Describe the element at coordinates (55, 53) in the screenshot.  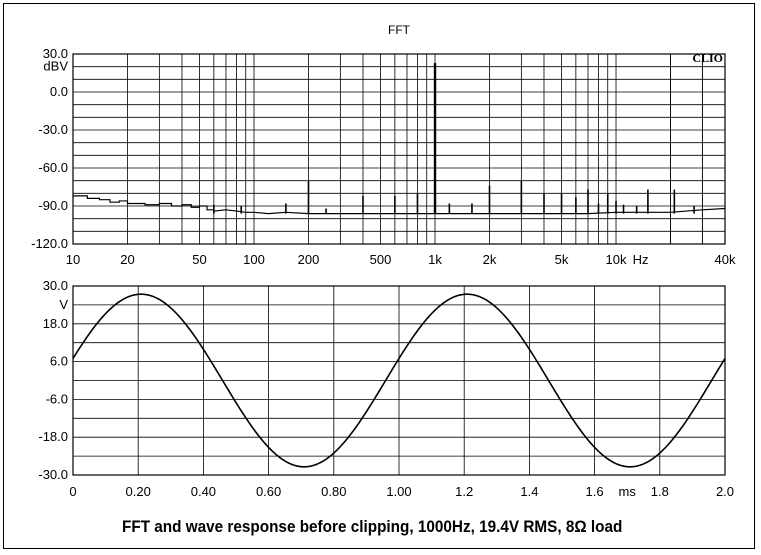
I see `fft-y-tick-label: 30.0` at that location.